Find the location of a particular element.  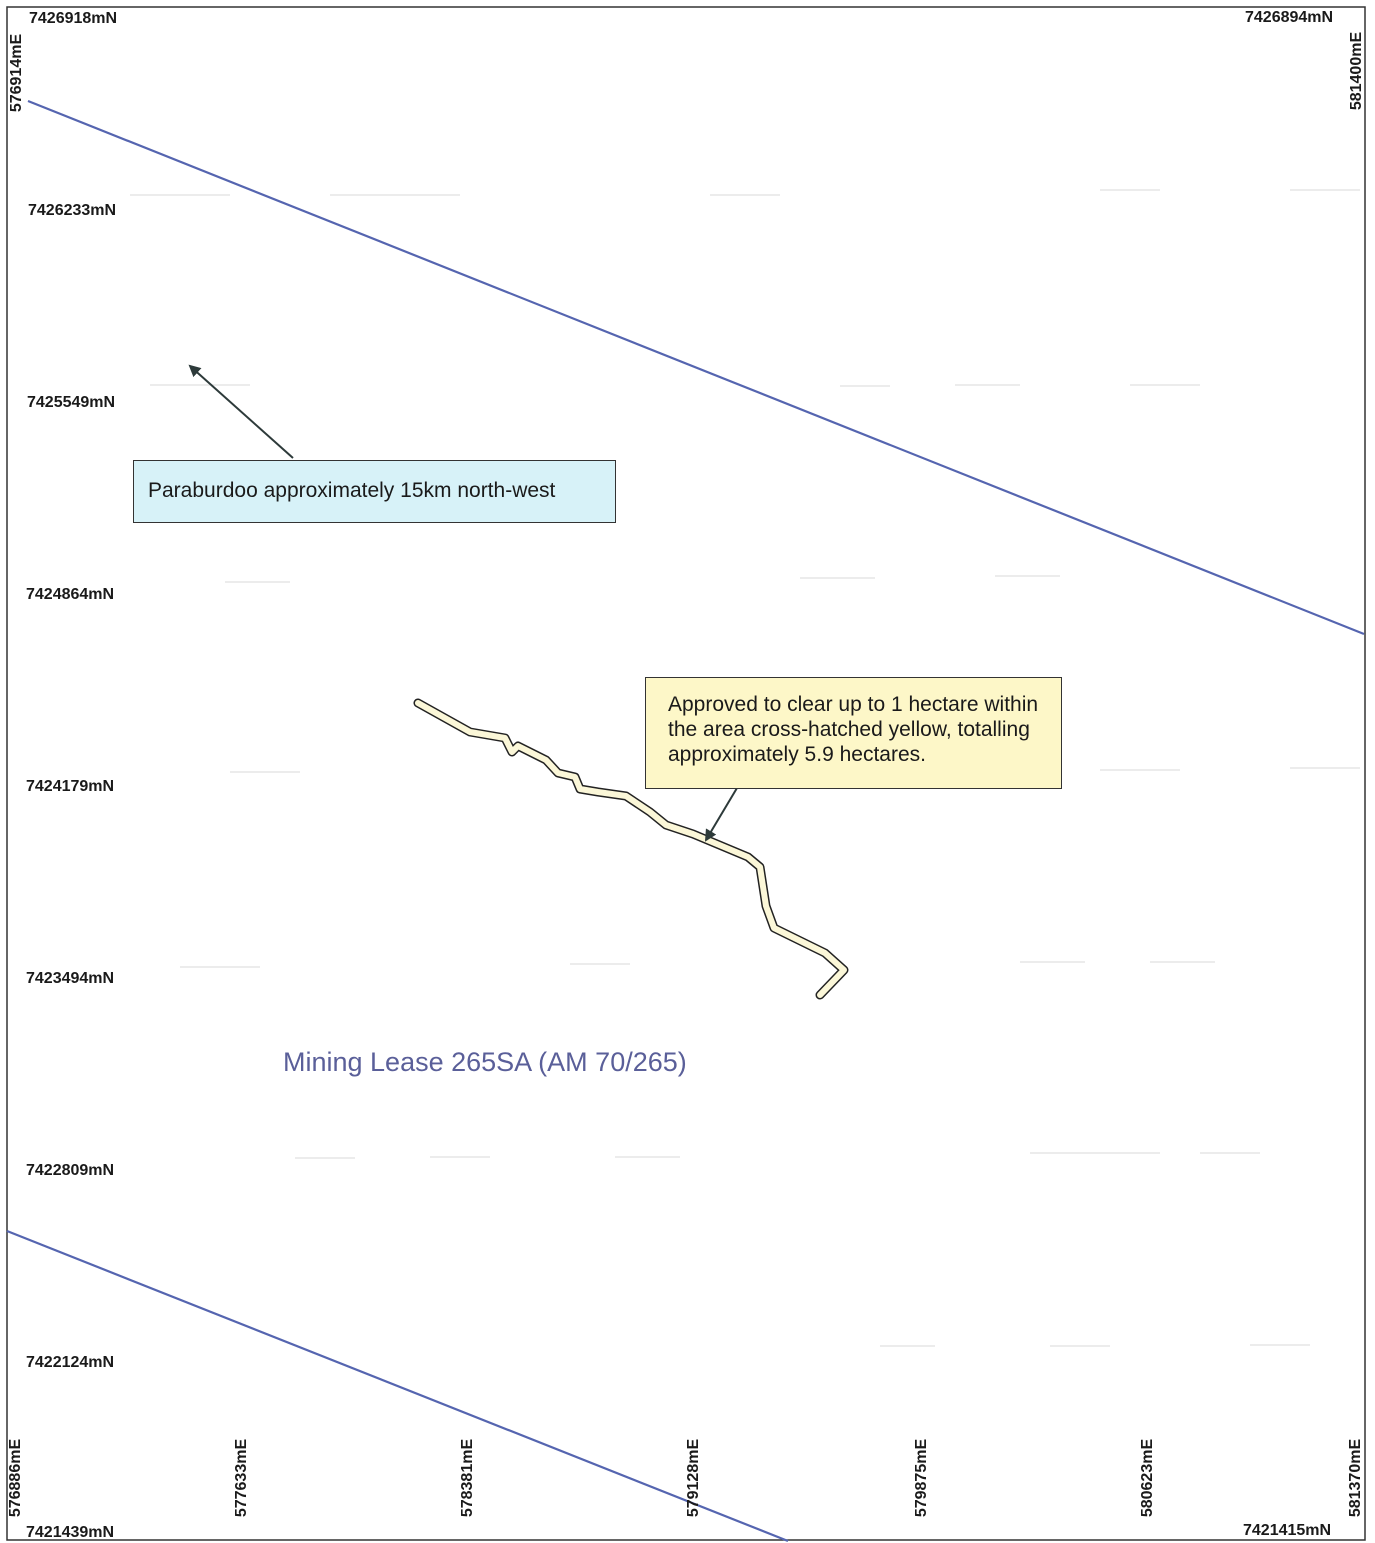

easting-label: 576886mE is located at coordinates (15, 1478).